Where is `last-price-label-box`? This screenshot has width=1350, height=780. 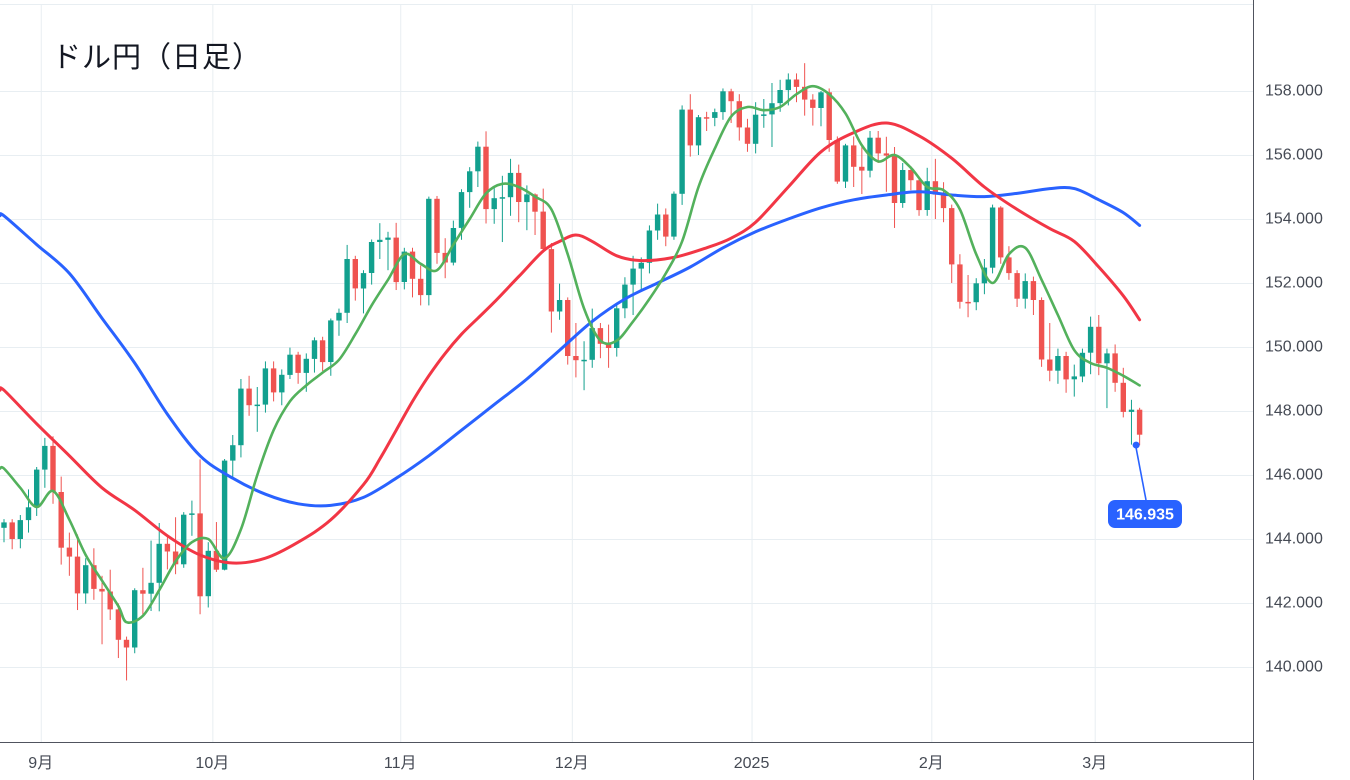
last-price-label-box is located at coordinates (1145, 514).